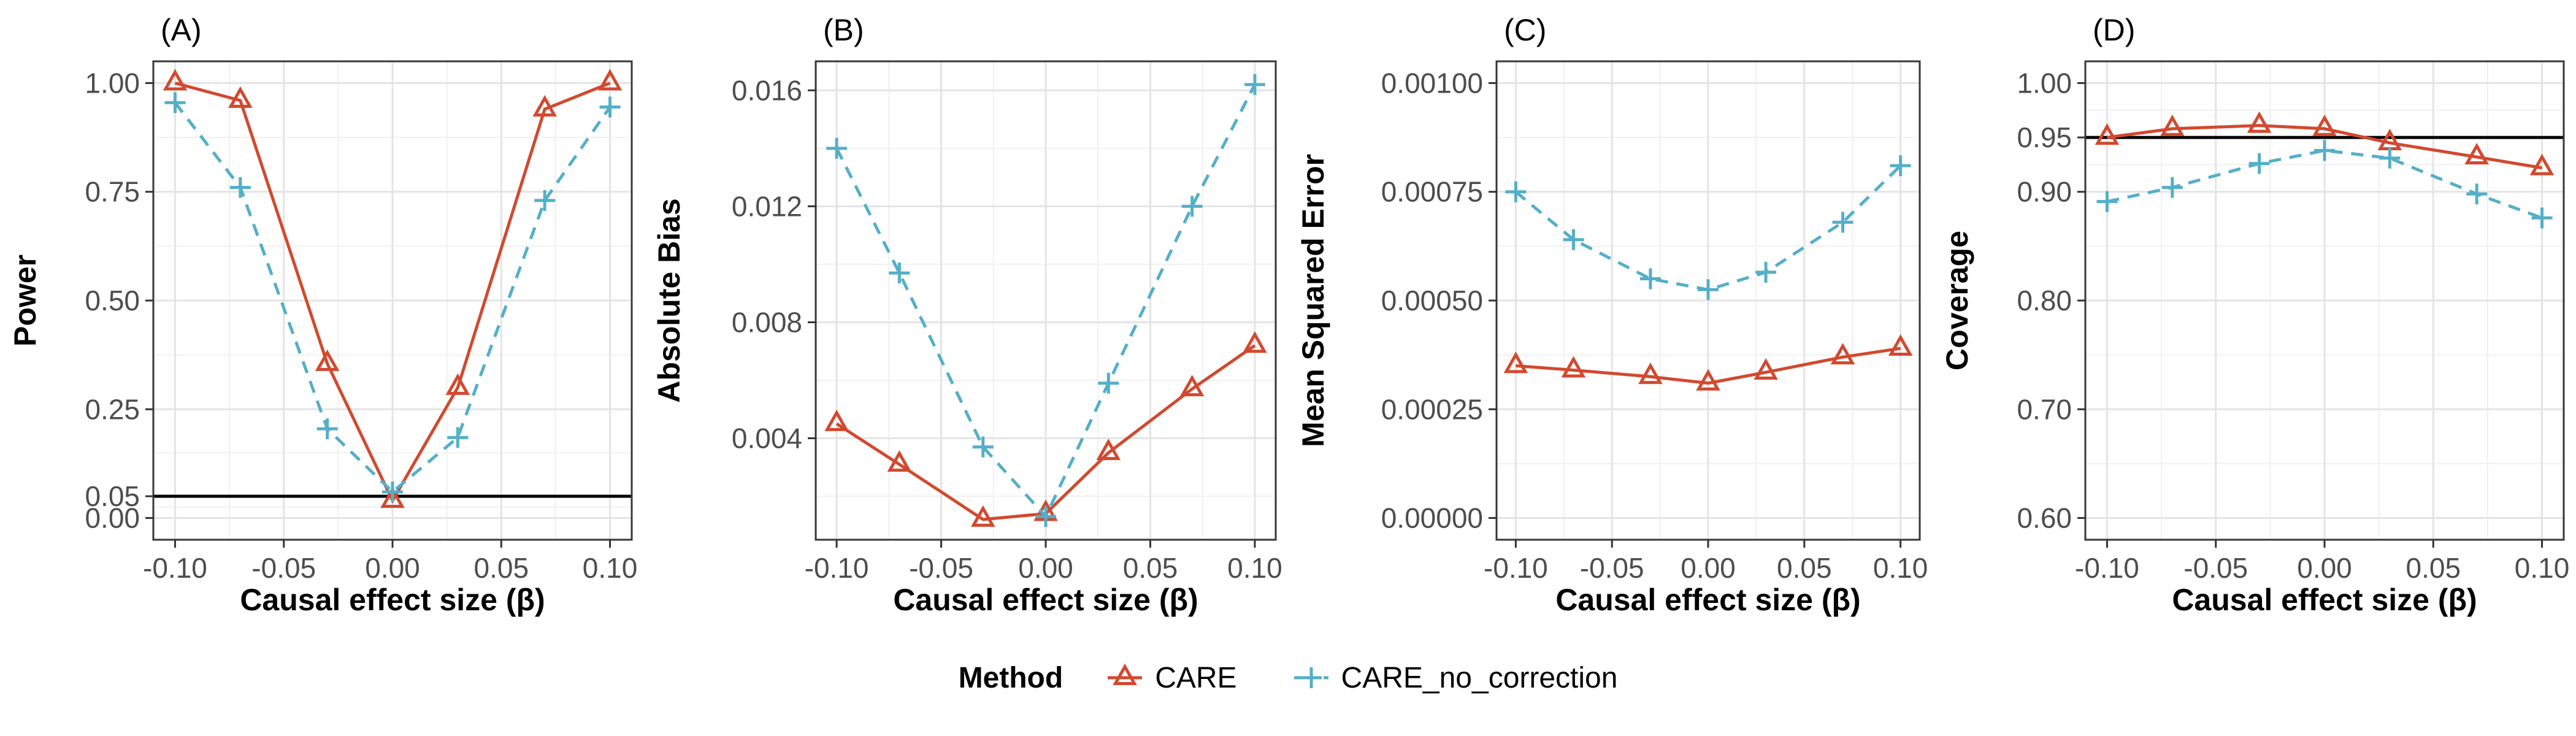 This screenshot has height=736, width=2576. I want to click on y-tick-label: 0.00025, so click(1432, 409).